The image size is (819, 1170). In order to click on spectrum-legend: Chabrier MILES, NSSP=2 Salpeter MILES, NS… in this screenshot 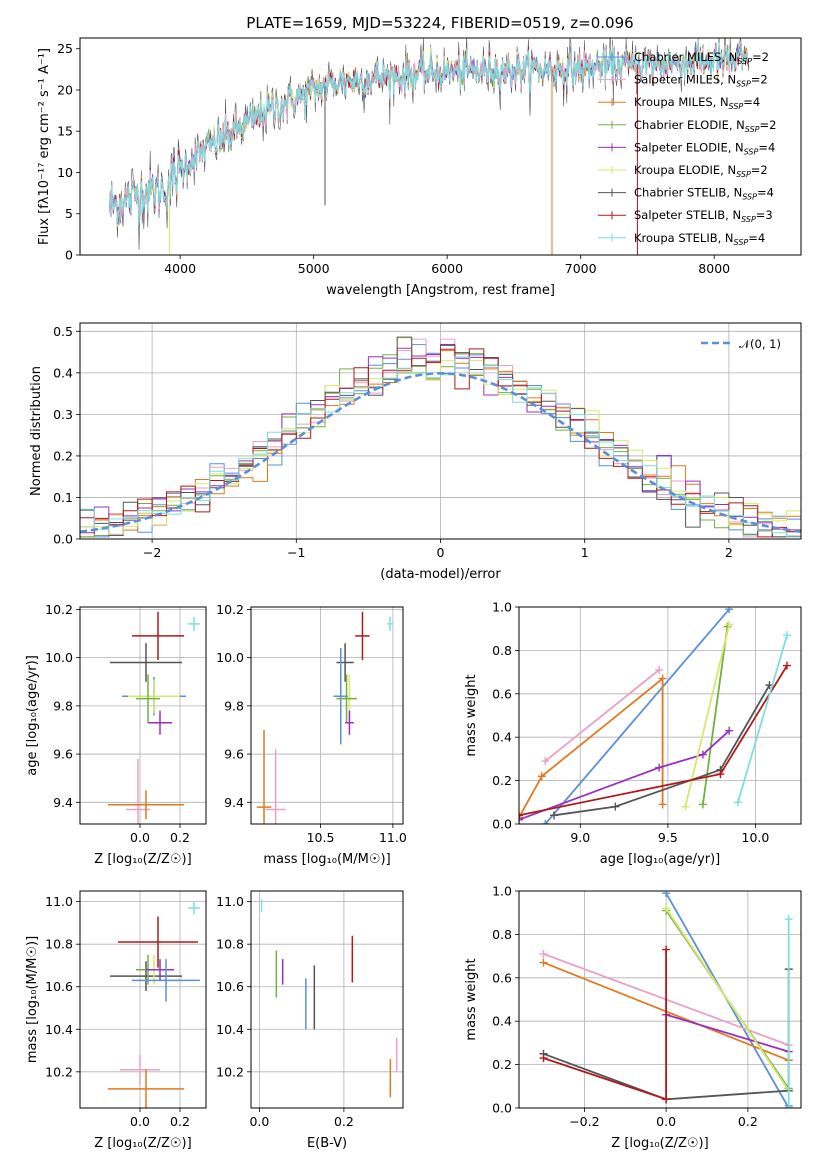, I will do `click(687, 148)`.